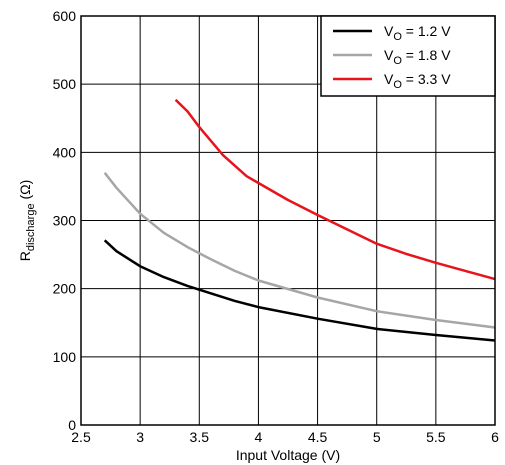 Image resolution: width=505 pixels, height=465 pixels. I want to click on x-tick-label: 3, so click(140, 437).